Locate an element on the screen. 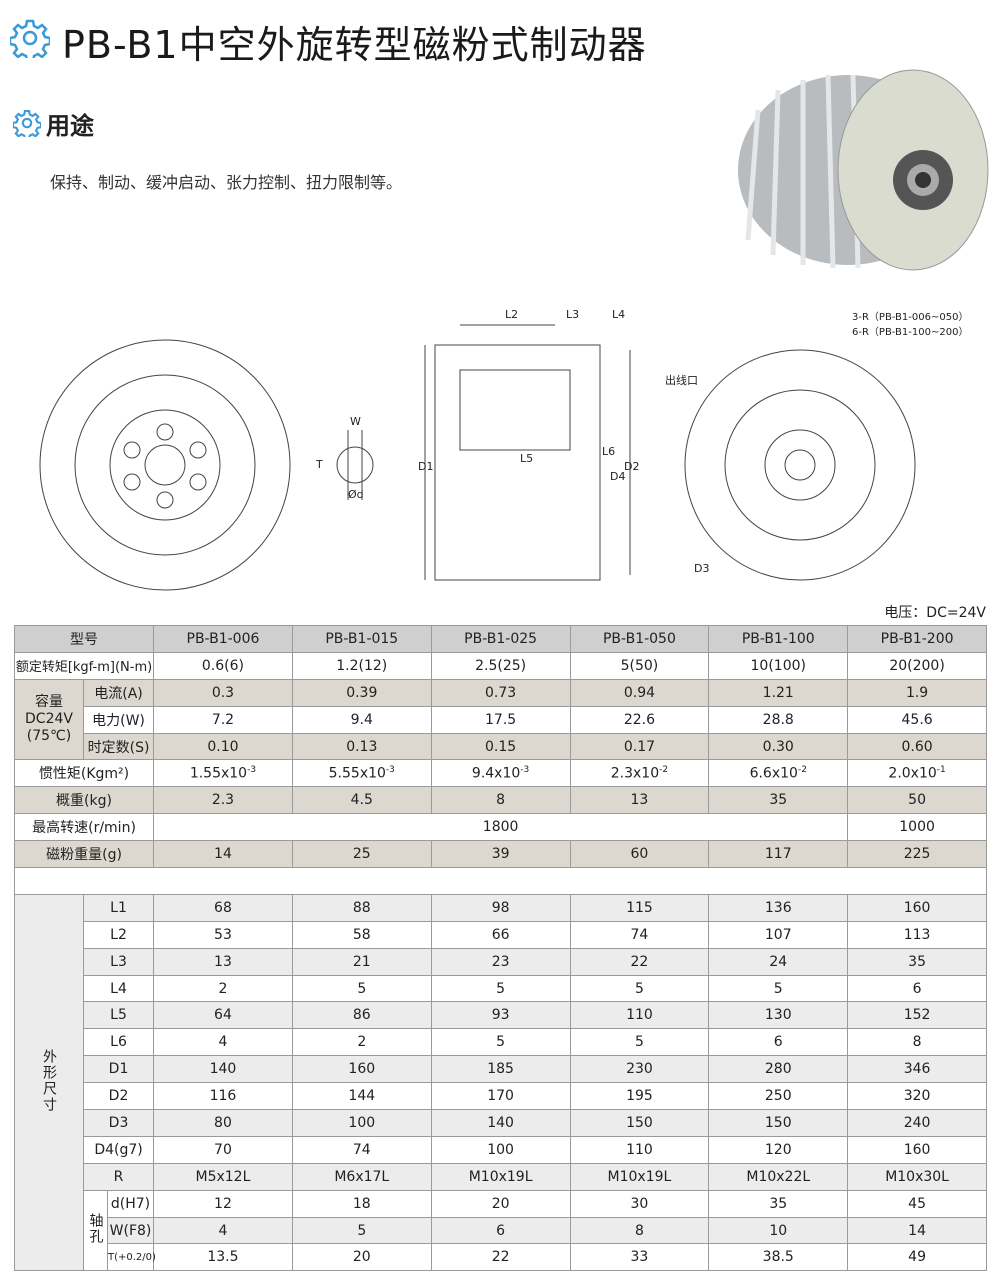  table-cell: 磁粉重量(g) is located at coordinates (84, 854).